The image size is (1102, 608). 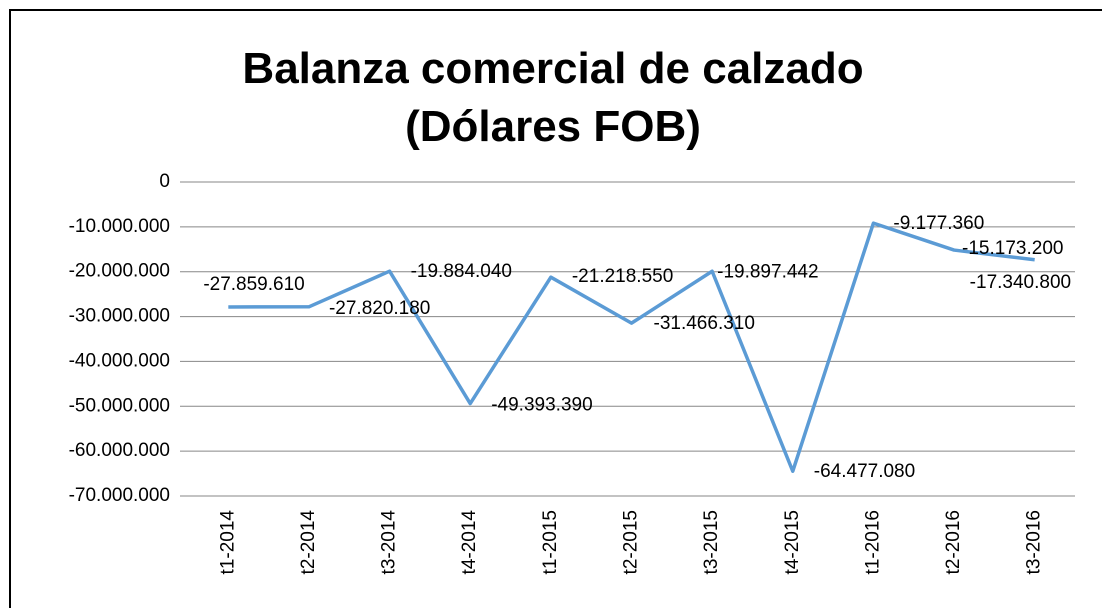 What do you see at coordinates (711, 542) in the screenshot?
I see `x-tick-label: t3-2015` at bounding box center [711, 542].